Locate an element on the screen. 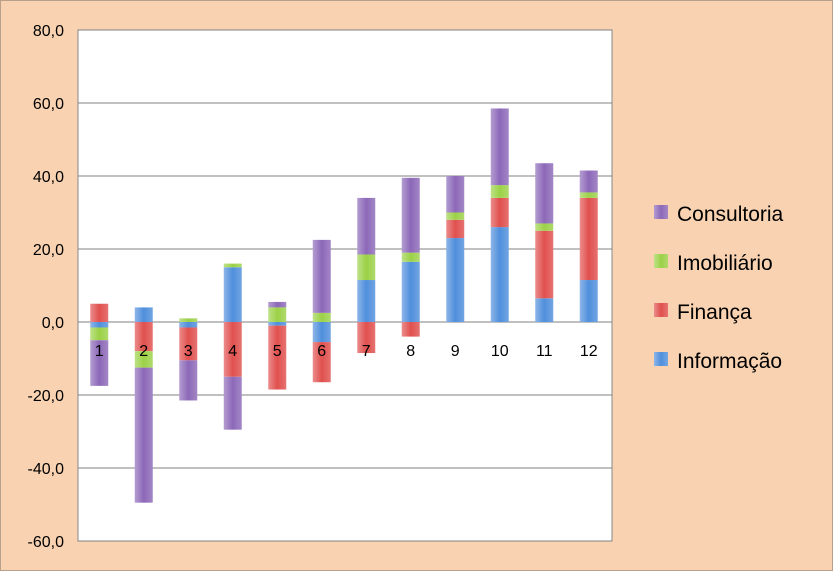  category-label: 3 is located at coordinates (188, 351).